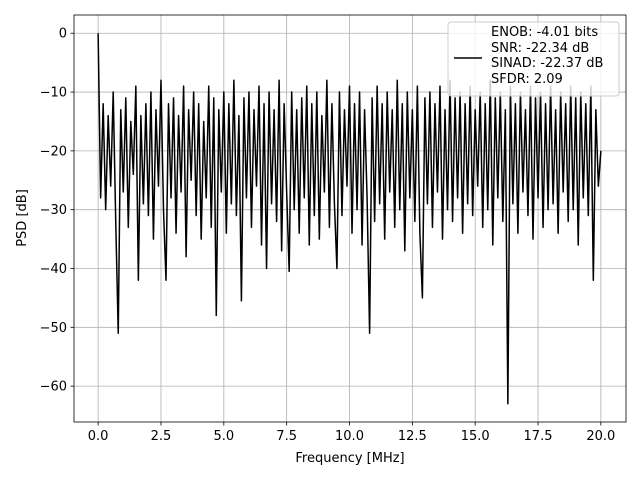 This screenshot has width=640, height=480. Describe the element at coordinates (53, 93) in the screenshot. I see `y-tick-label: −10` at that location.